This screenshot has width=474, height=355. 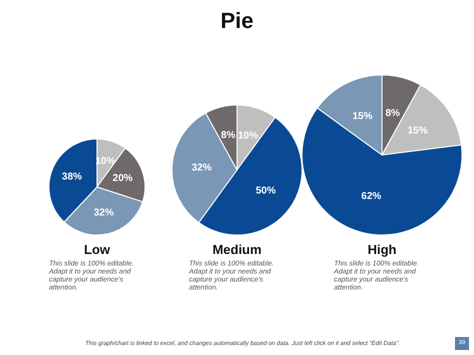 What do you see at coordinates (266, 190) in the screenshot?
I see `data-label: 50%` at bounding box center [266, 190].